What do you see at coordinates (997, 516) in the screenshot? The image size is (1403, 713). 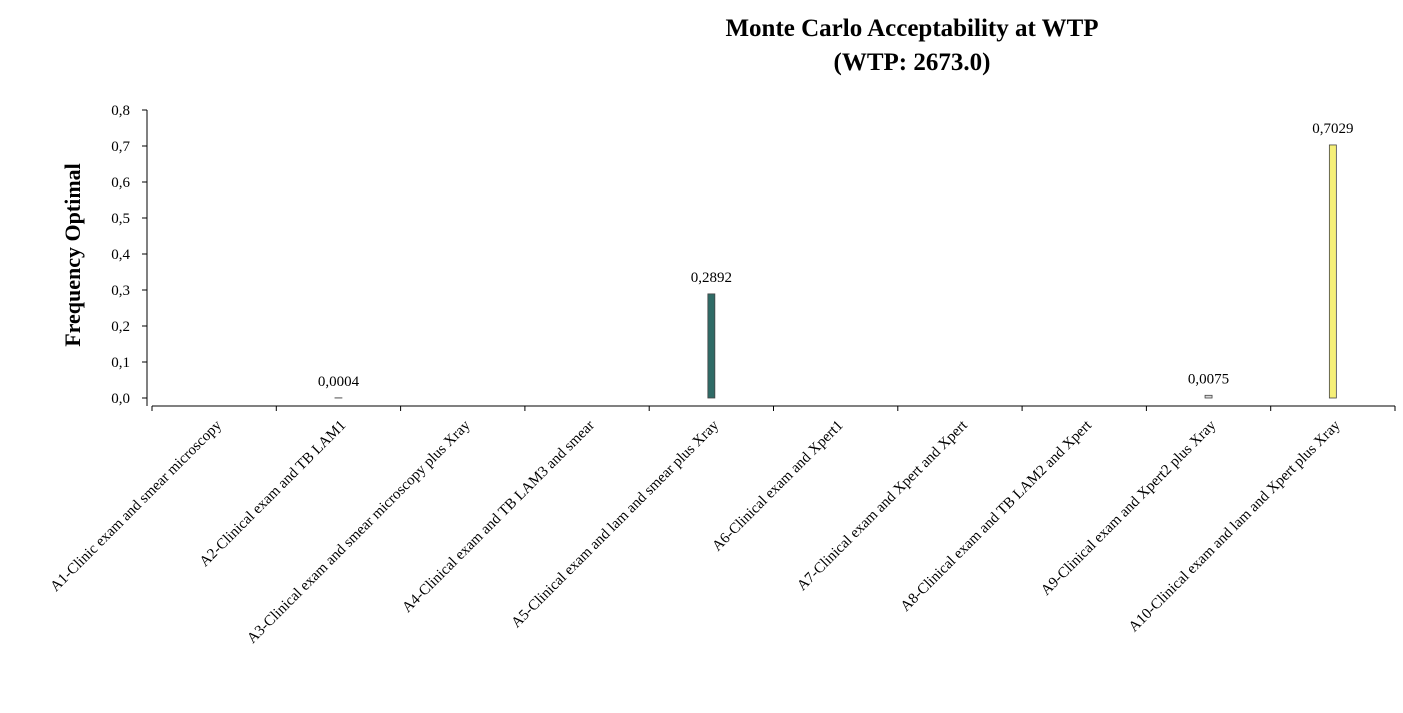 I see `x-tick-label: A8-Clinical exam and TB LAM2 and Xpert` at bounding box center [997, 516].